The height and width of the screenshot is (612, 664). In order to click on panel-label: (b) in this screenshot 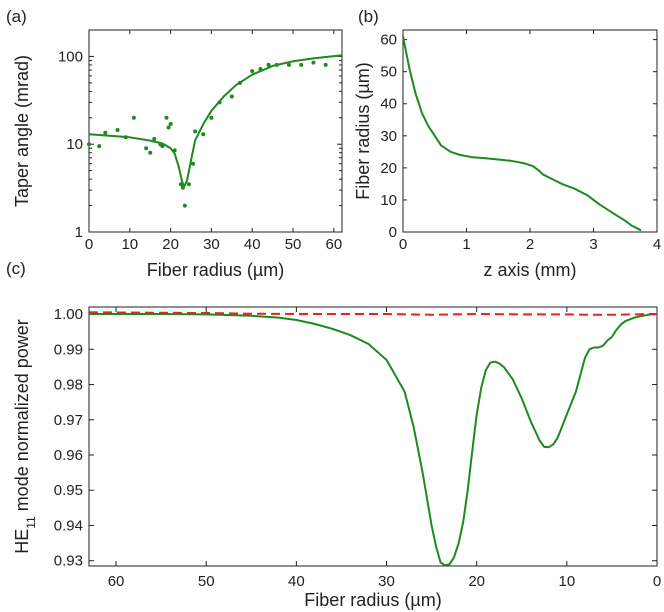, I will do `click(368, 16)`.